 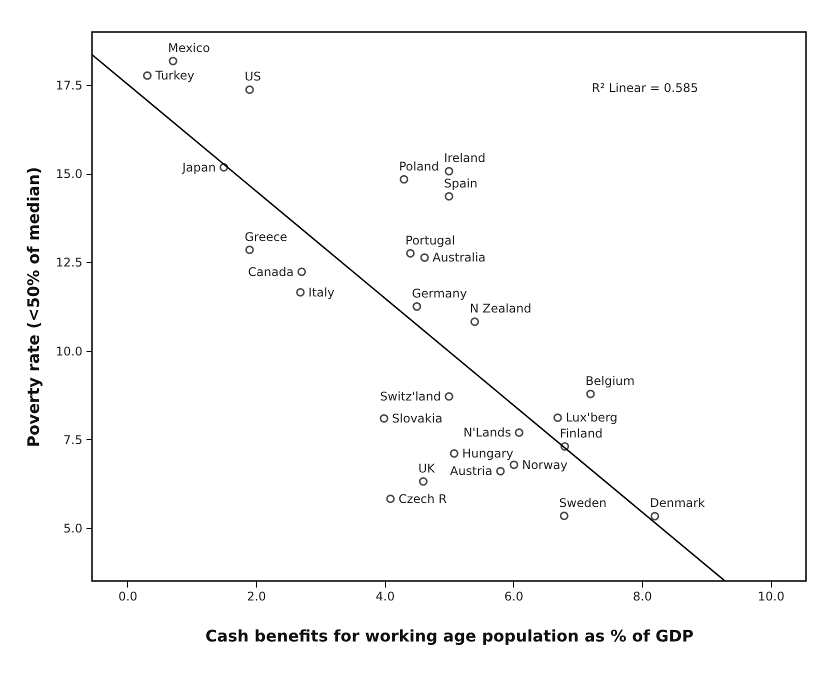 I want to click on annotation: UK, so click(x=427, y=468).